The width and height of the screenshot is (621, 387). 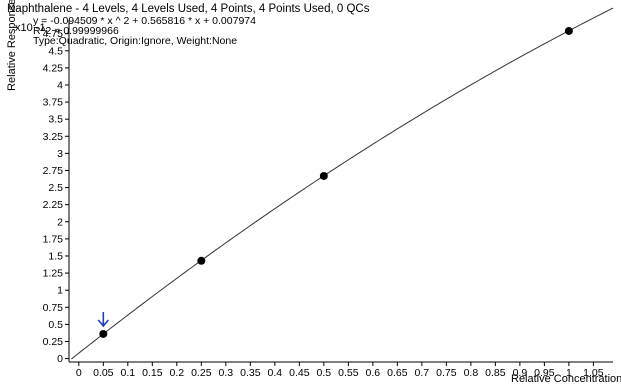 I want to click on y-tick-label: 1.75, so click(x=53, y=239).